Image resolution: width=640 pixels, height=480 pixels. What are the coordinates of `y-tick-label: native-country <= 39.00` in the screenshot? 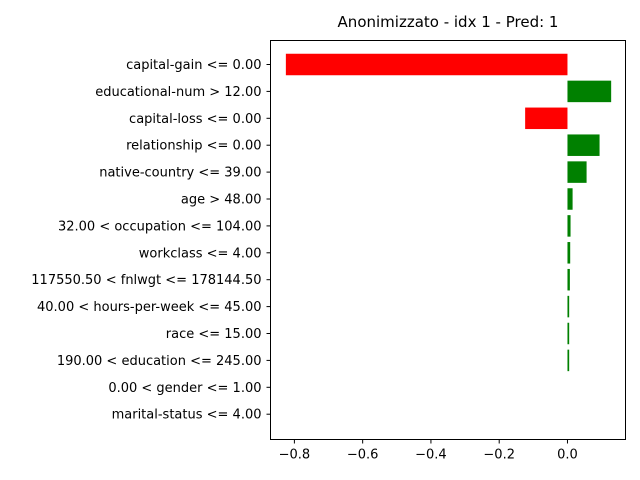 It's located at (180, 173).